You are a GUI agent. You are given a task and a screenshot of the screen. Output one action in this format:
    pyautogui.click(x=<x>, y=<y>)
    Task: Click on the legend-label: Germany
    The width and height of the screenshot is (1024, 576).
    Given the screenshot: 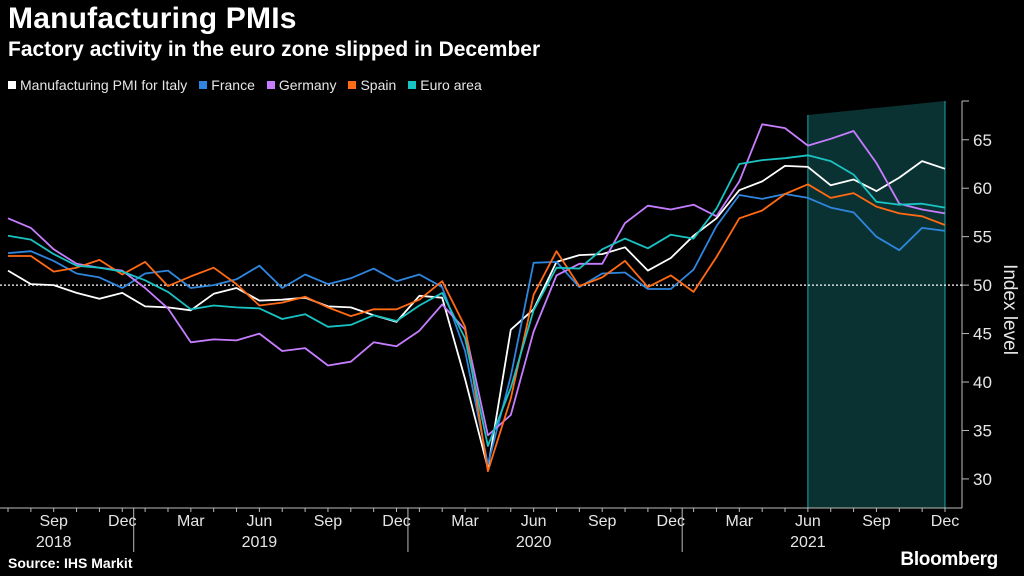 What is the action you would take?
    pyautogui.click(x=307, y=85)
    